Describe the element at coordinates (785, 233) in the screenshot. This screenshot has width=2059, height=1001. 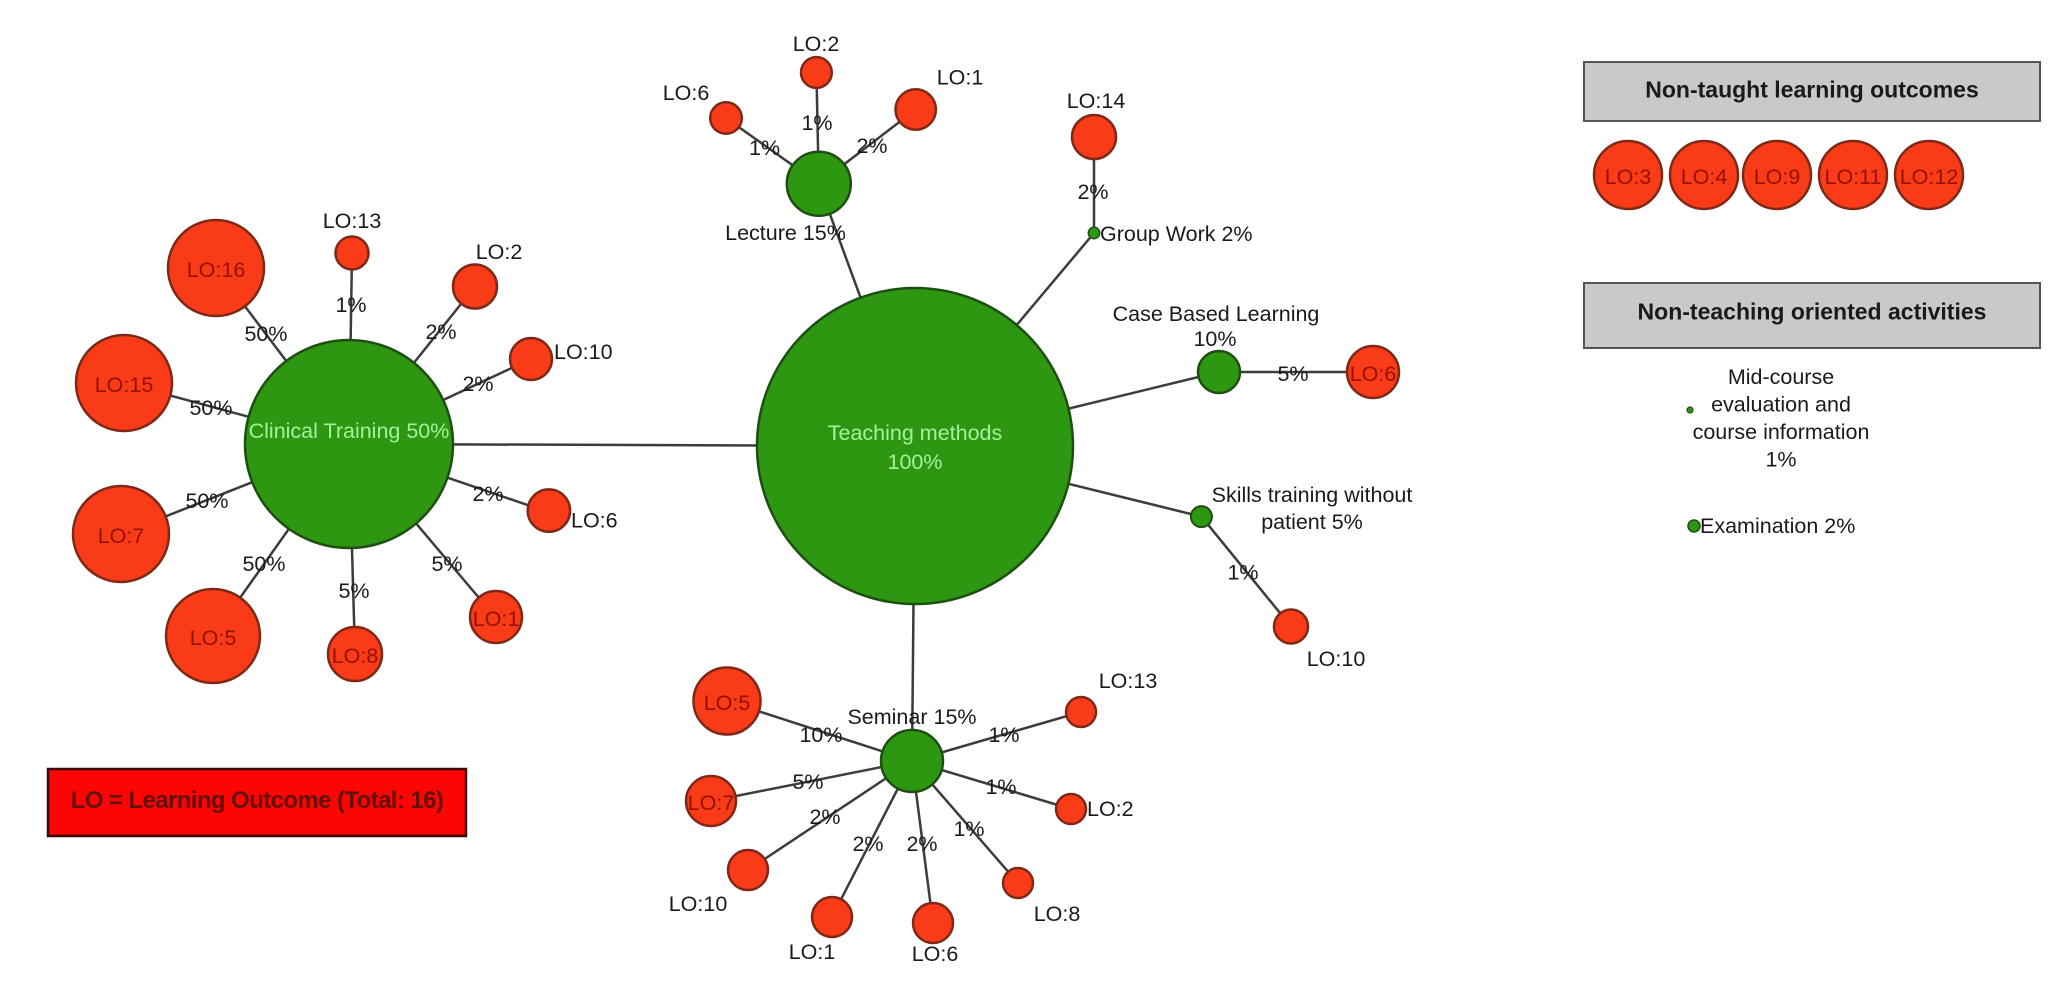
I see `svg-text: Lecture 15%` at that location.